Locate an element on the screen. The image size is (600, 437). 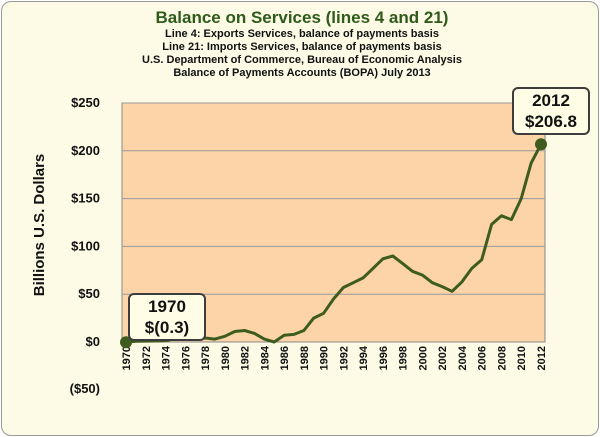
callout-1970-value: $(0.3) is located at coordinates (167, 327).